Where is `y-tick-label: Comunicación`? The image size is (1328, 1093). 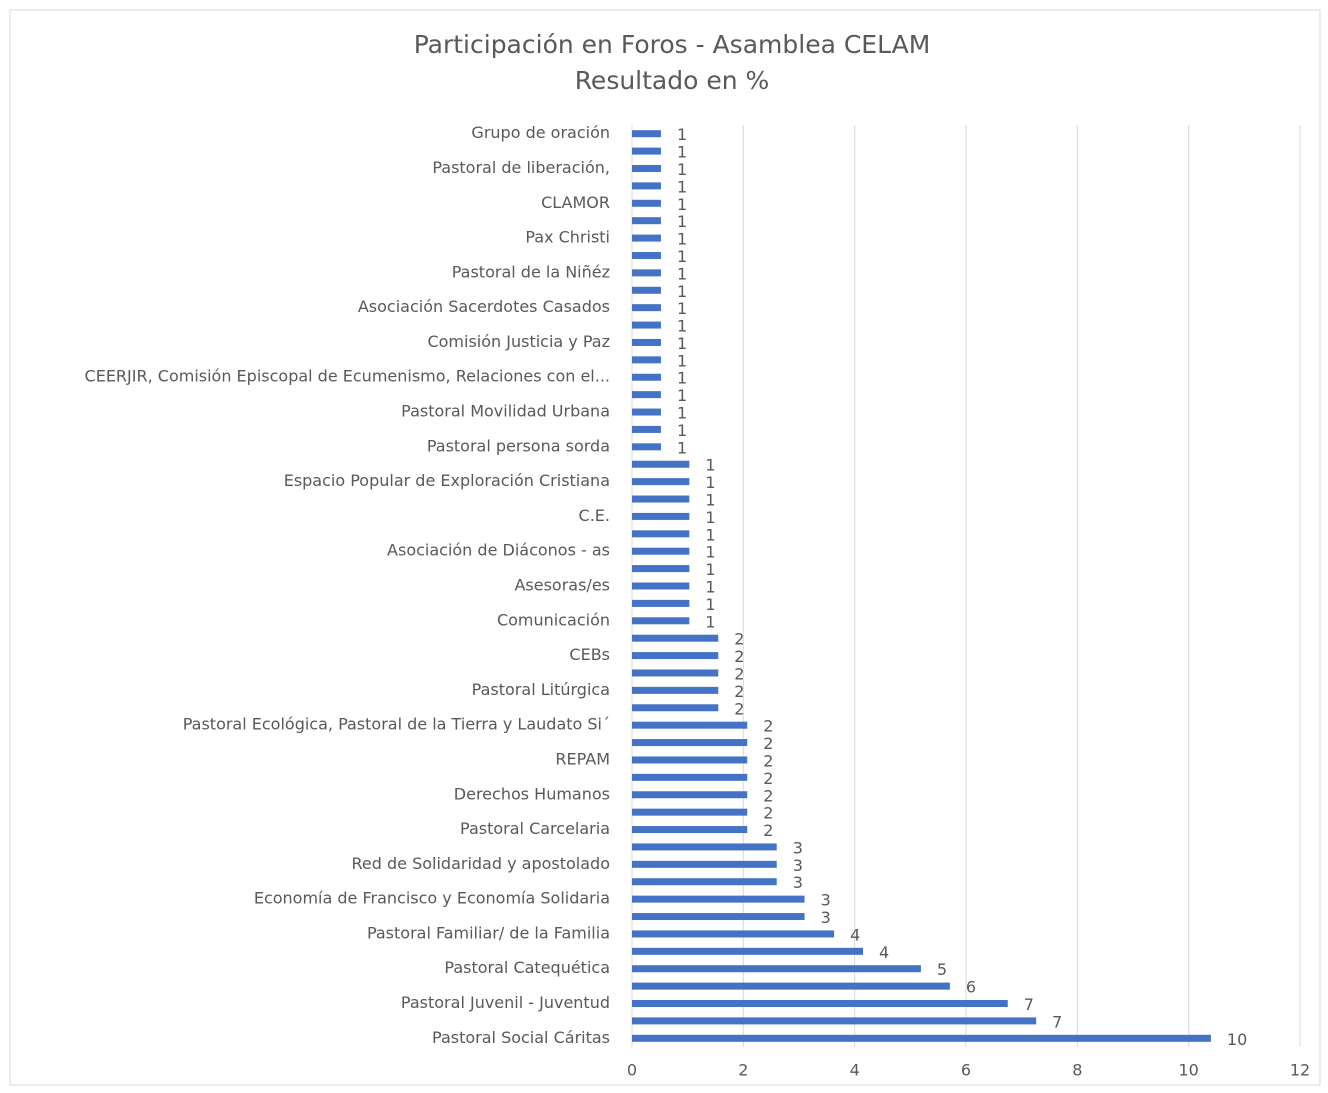 y-tick-label: Comunicación is located at coordinates (553, 619).